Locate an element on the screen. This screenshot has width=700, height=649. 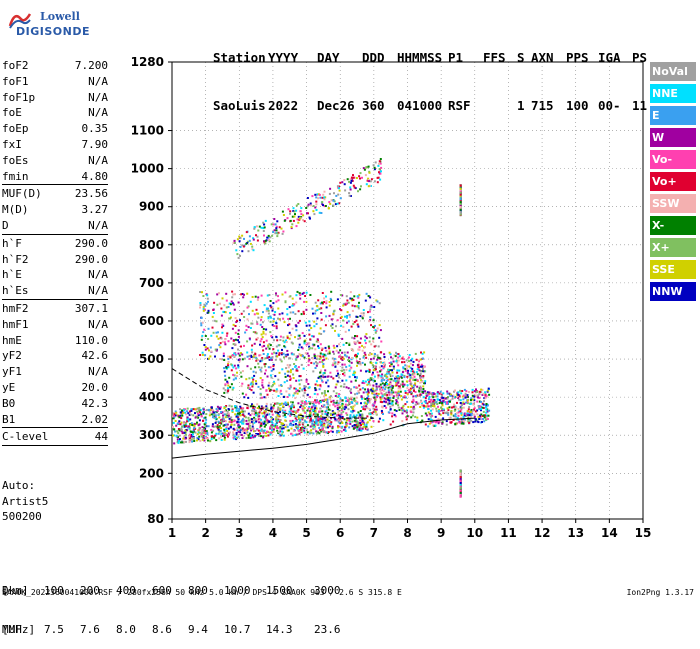
param-name: D is located at coordinates (5, 225).